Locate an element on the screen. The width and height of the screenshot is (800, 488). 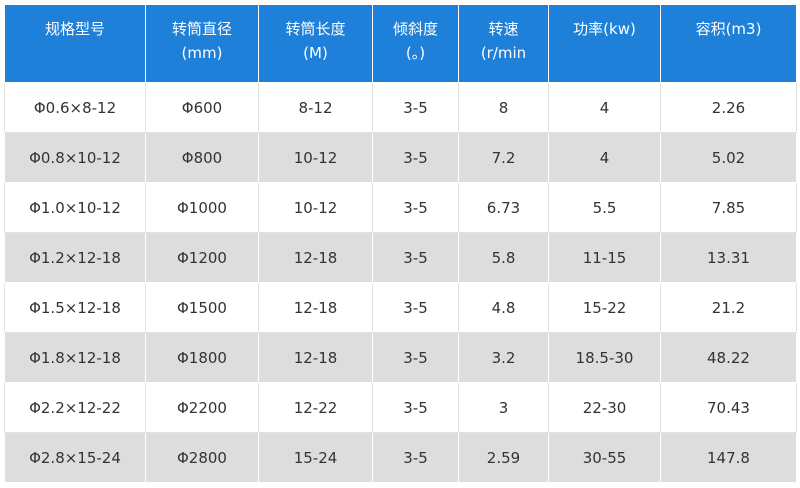
header-text: 规格型号 is located at coordinates (74, 29).